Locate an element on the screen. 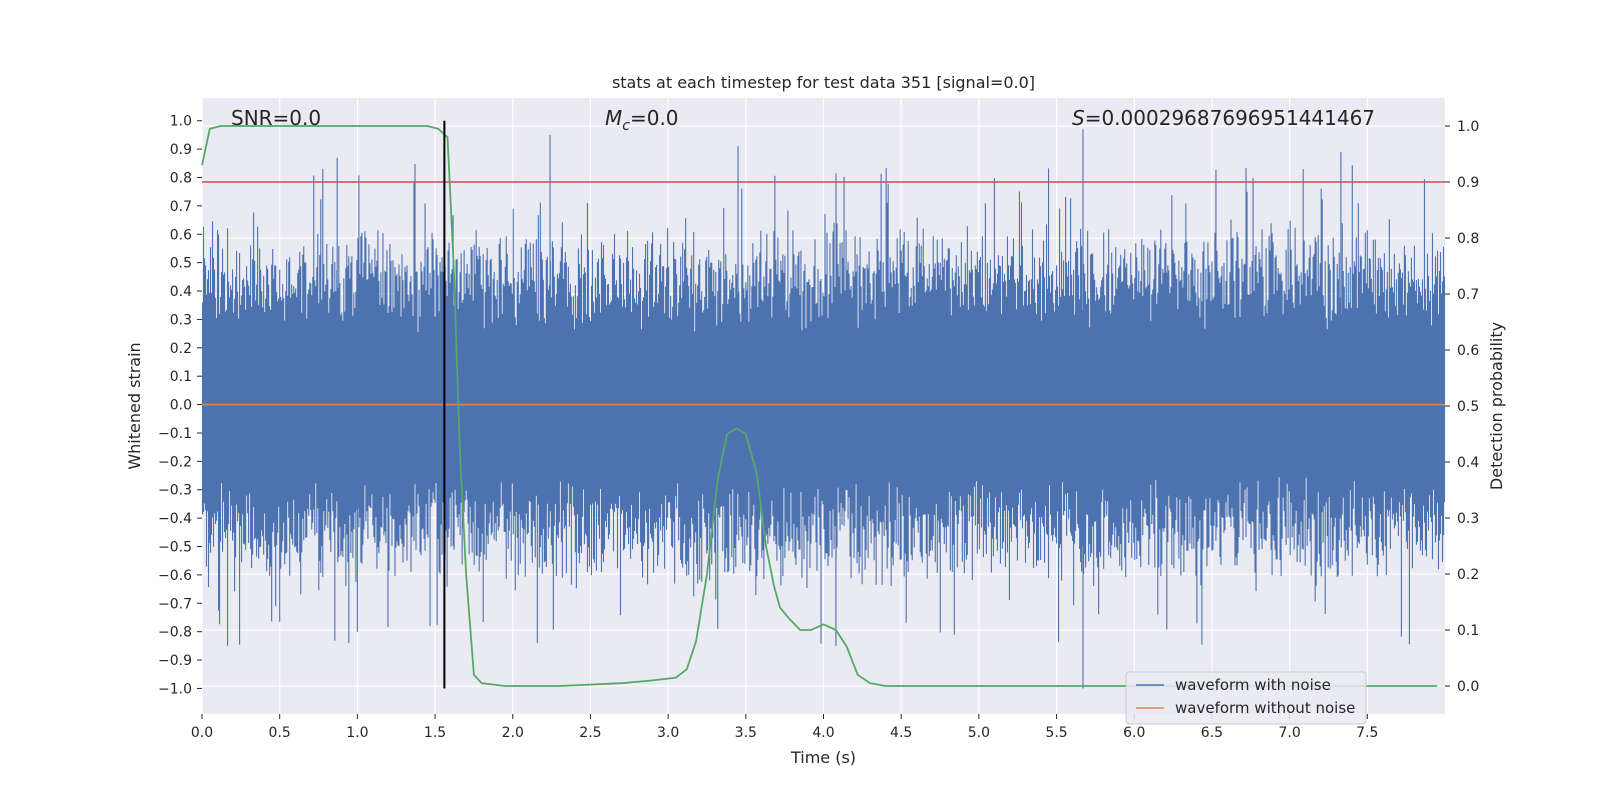 This screenshot has height=800, width=1600. annotation-s-symbol: S is located at coordinates (1078, 118).